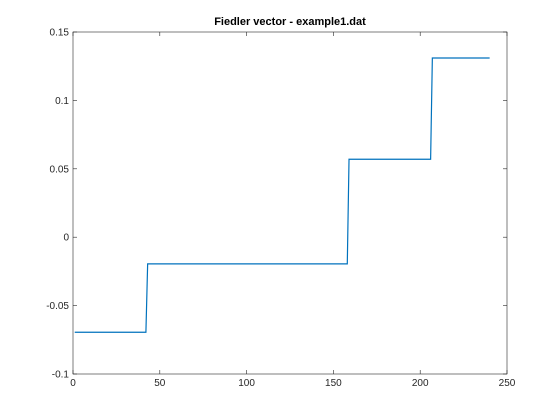 This screenshot has width=560, height=420. Describe the element at coordinates (60, 33) in the screenshot. I see `y-tick-label: 0.15` at that location.